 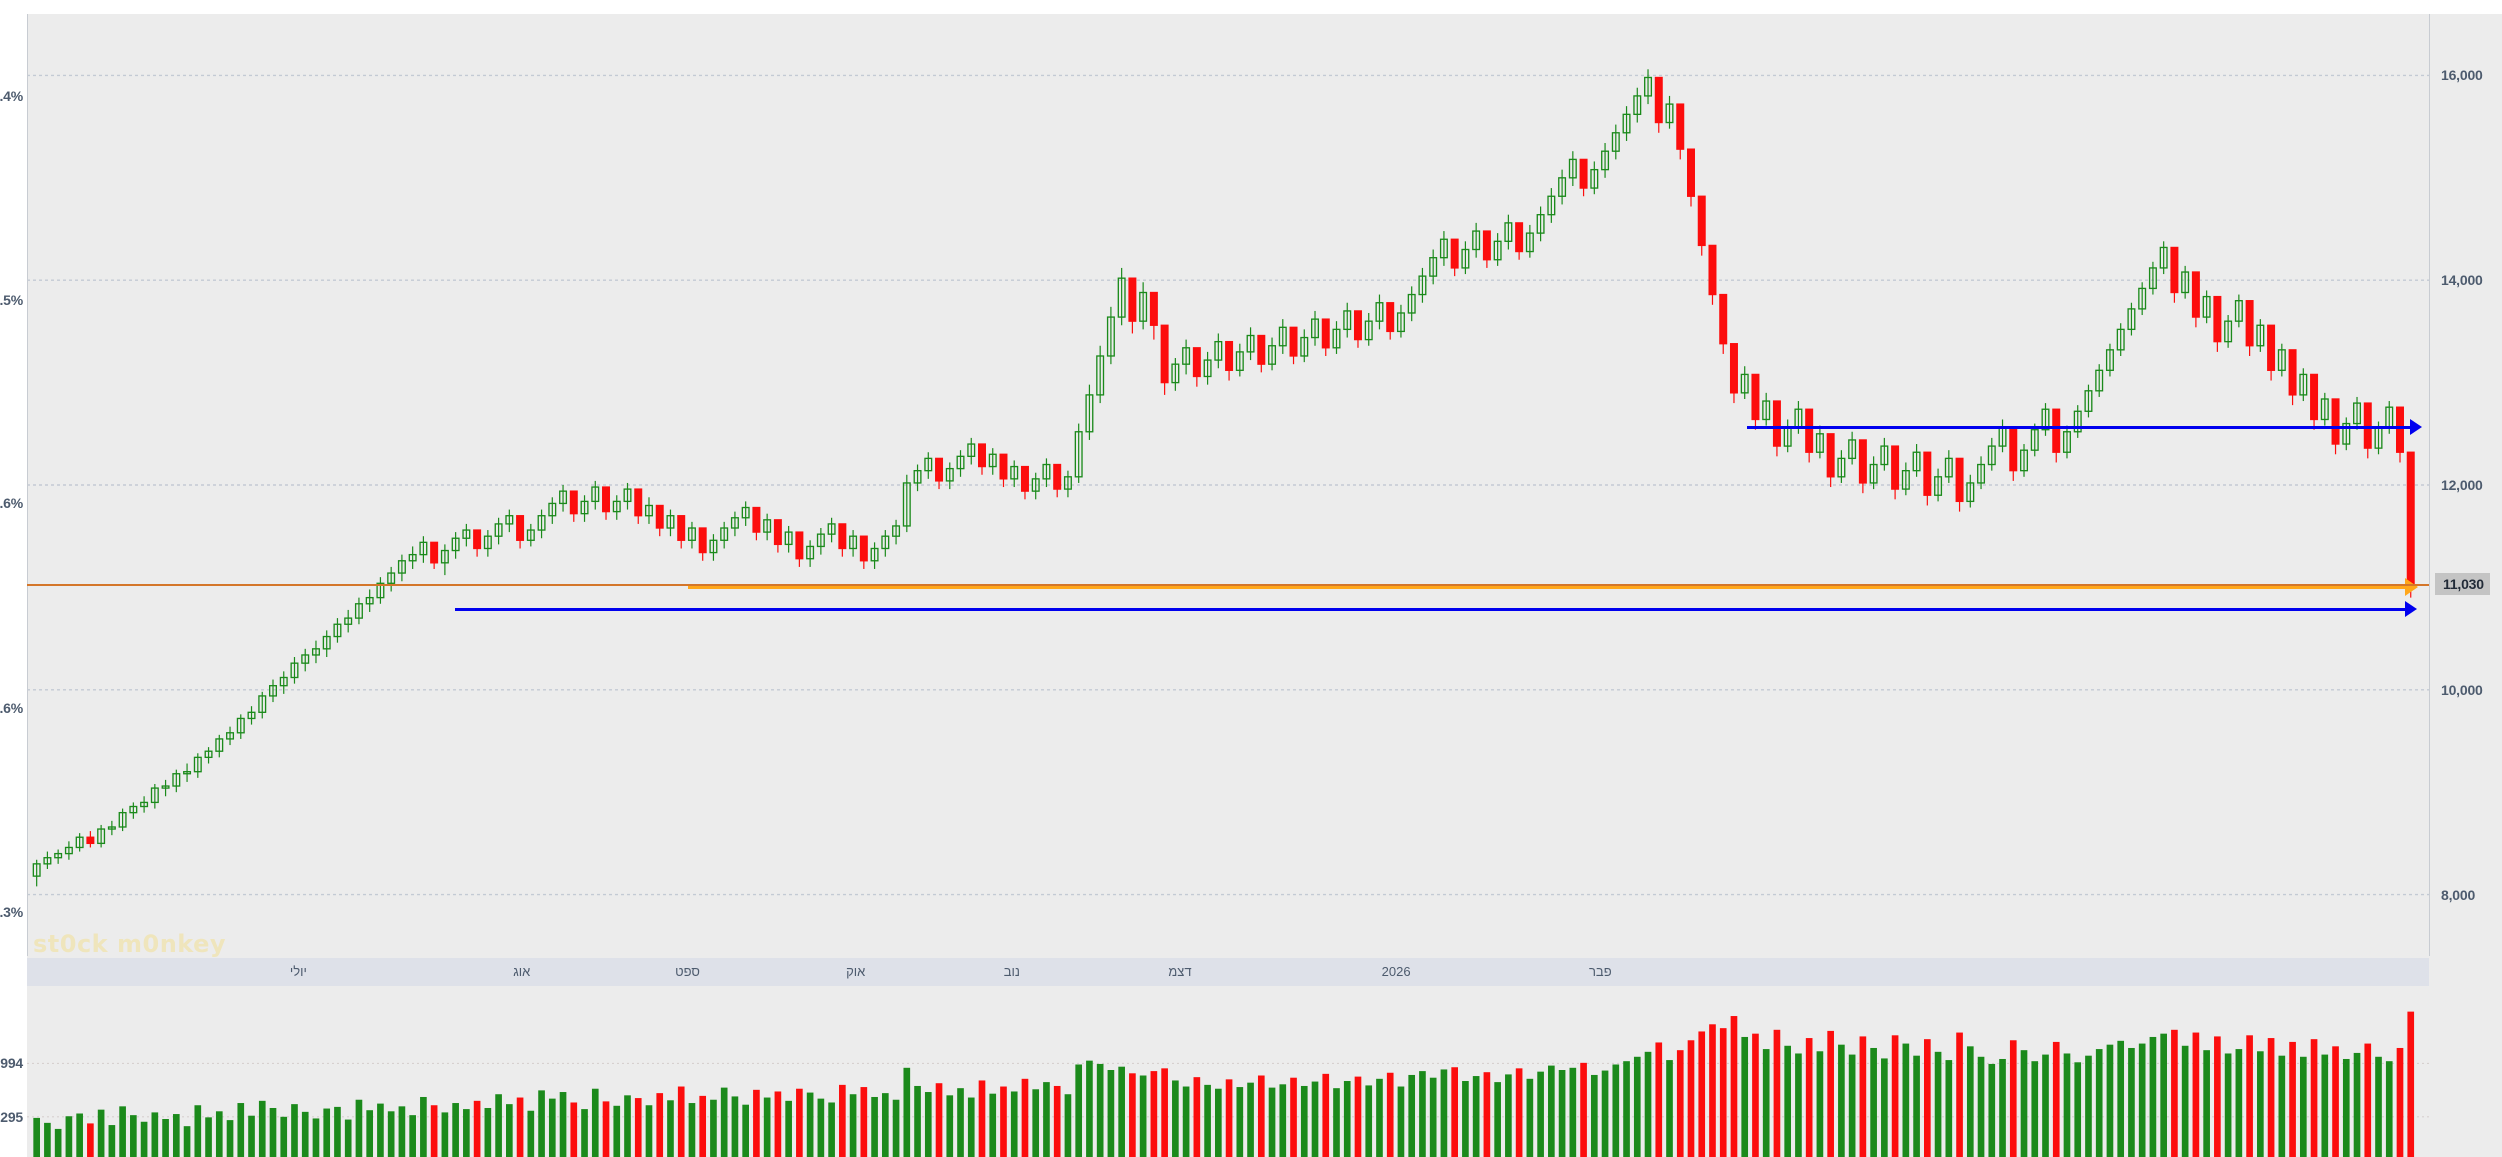 I want to click on resistance-line-orange, so click(x=1546, y=587).